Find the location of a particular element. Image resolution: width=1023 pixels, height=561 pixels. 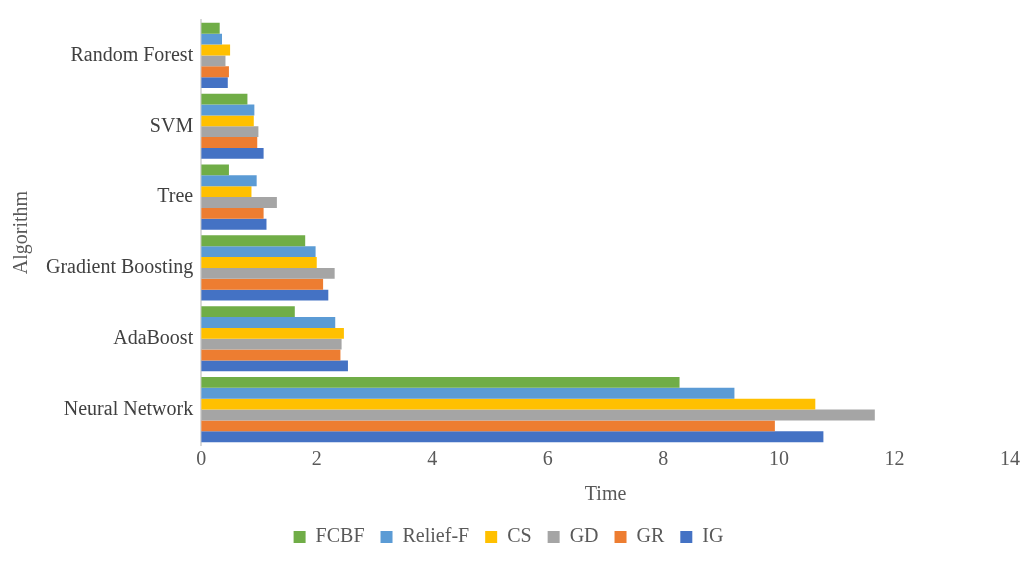

y-tick-label: Random Forest is located at coordinates (132, 53).